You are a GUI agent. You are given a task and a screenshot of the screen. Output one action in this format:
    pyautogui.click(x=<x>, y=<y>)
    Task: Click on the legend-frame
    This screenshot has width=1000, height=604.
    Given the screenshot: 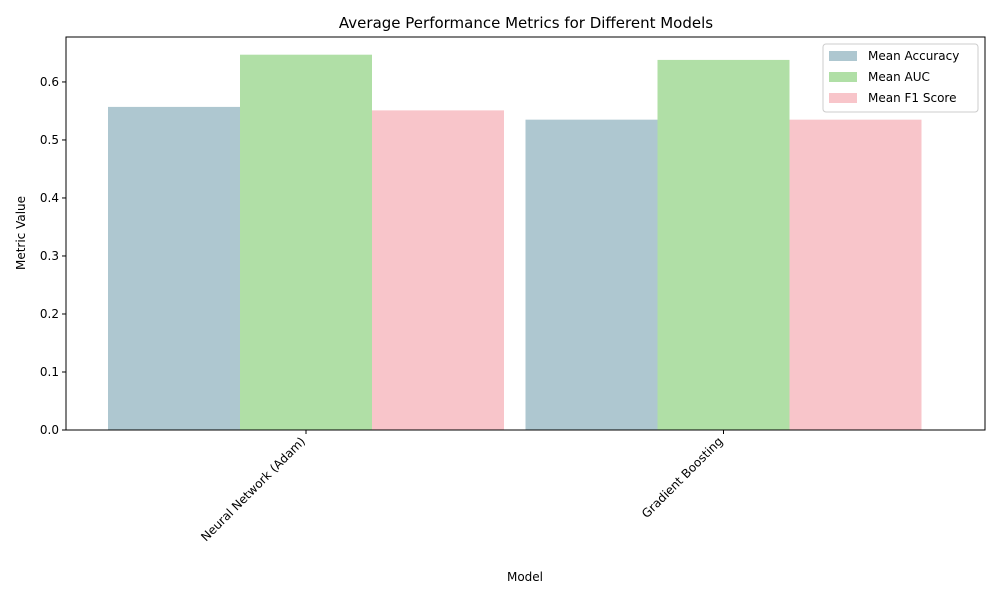 What is the action you would take?
    pyautogui.click(x=900, y=78)
    